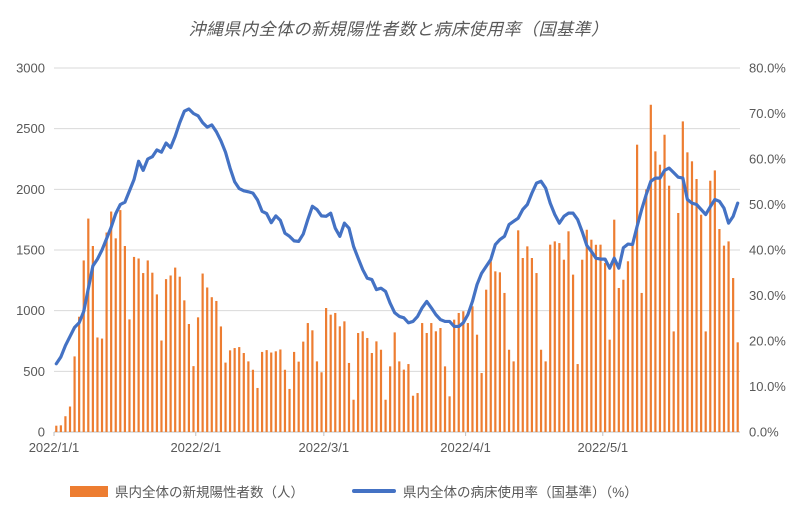 Image resolution: width=797 pixels, height=509 pixels. Describe the element at coordinates (30, 250) in the screenshot. I see `y-axis-left-label: 1500` at that location.